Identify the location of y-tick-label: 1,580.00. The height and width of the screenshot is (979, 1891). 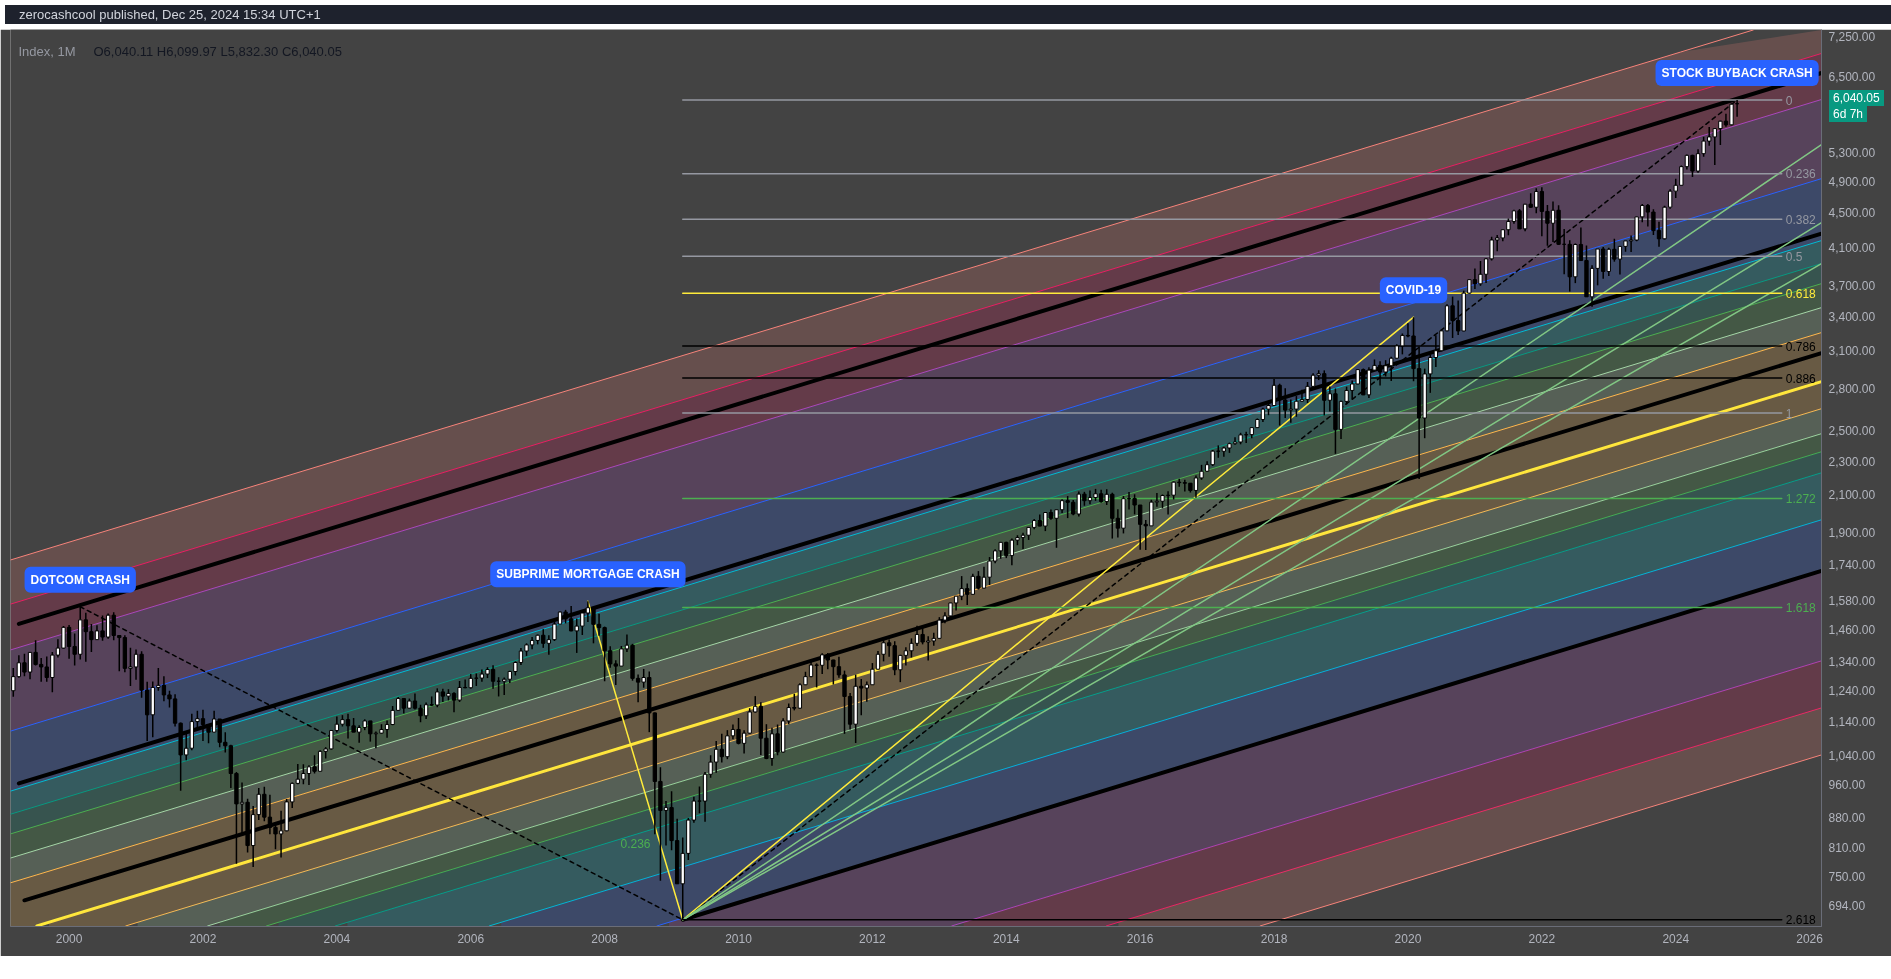
(1852, 600).